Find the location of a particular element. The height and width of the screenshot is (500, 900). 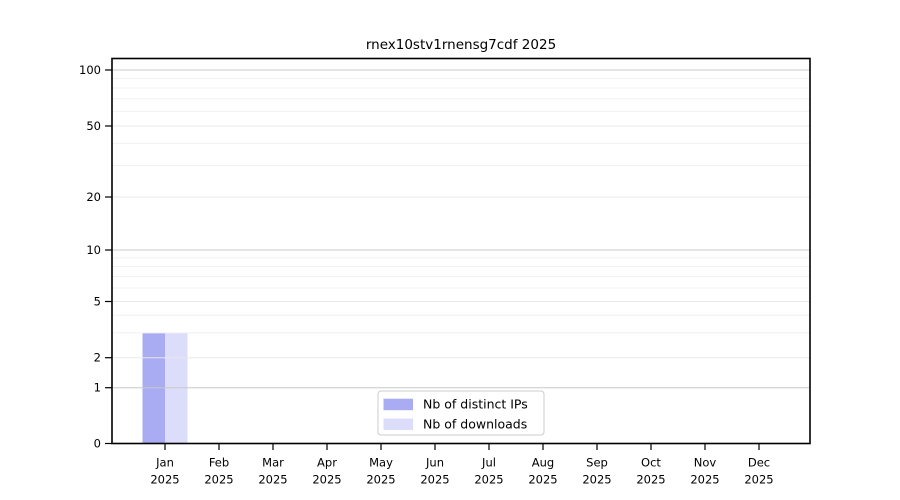

y-tick-label: 1 is located at coordinates (97, 388).